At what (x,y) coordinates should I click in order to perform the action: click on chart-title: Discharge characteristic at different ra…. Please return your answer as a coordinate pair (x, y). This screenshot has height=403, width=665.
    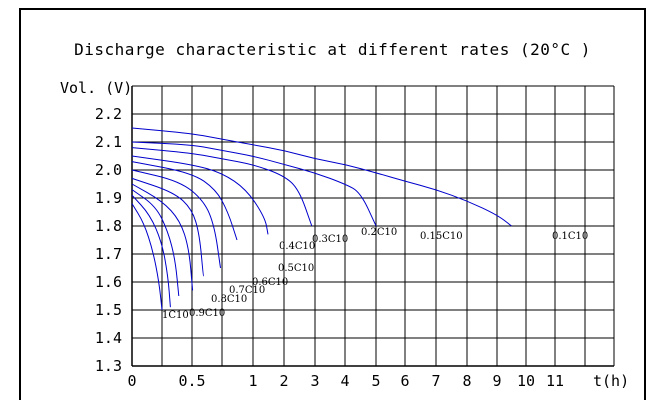
    Looking at the image, I should click on (332, 49).